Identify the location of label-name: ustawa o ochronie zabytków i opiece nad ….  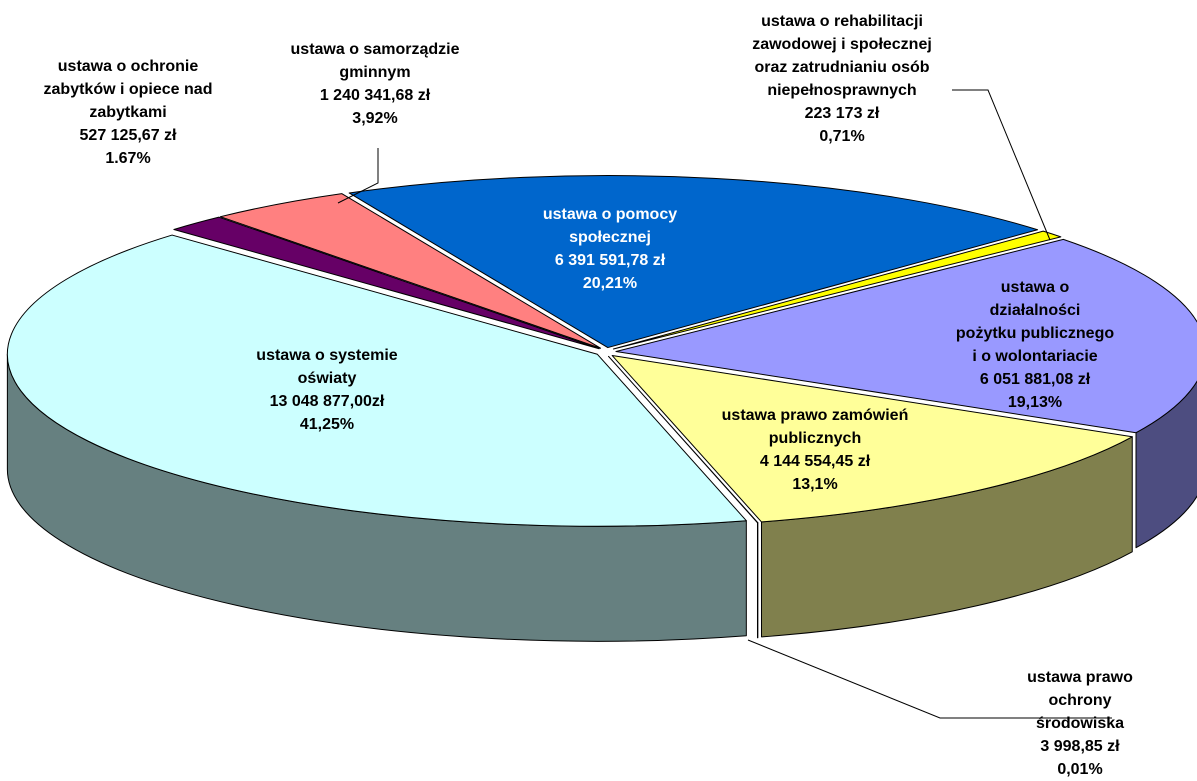
(128, 89).